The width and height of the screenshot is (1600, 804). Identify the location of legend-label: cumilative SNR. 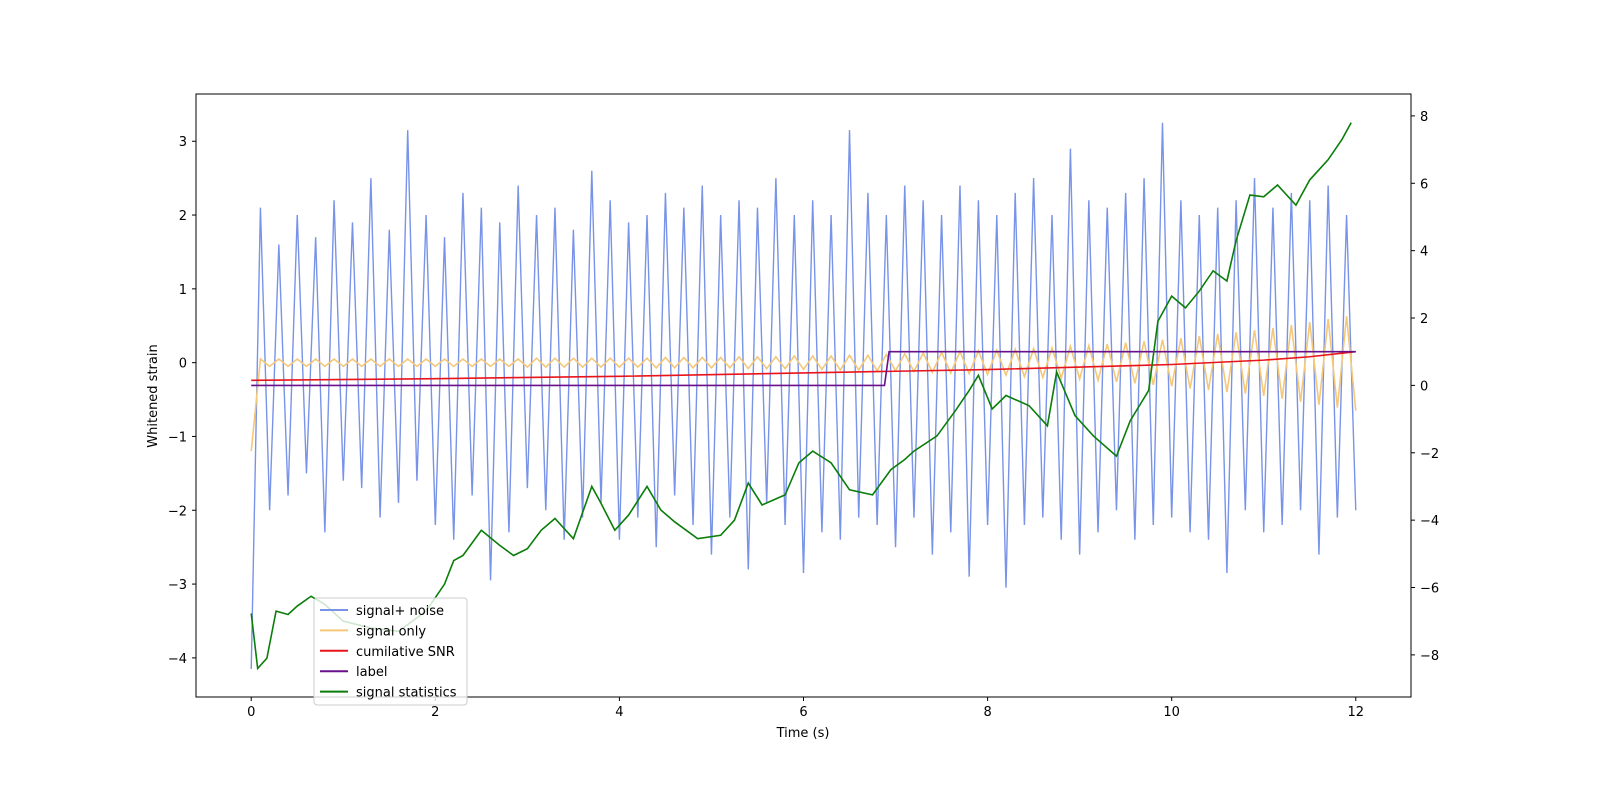
(405, 652).